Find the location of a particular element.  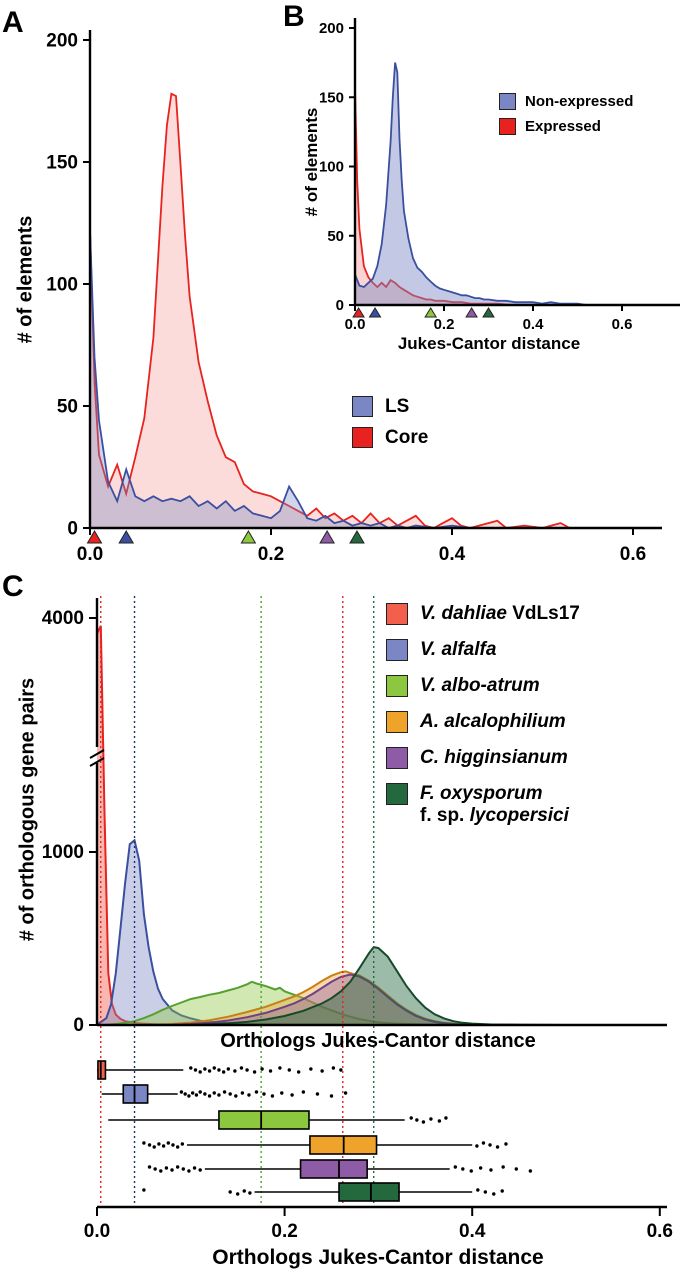

legend-label: F. oxysporum f. sp. lycopersici is located at coordinates (494, 804).